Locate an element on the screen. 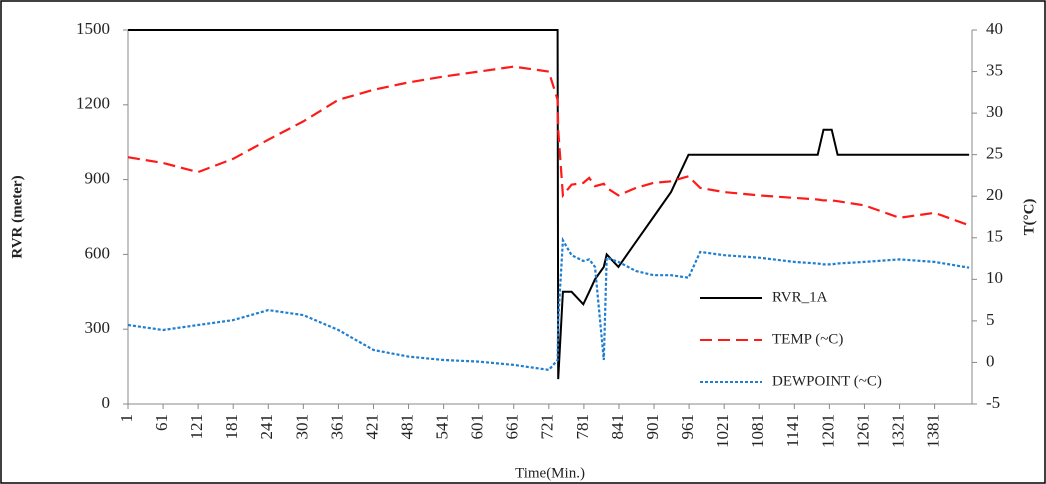  y2-tick-label: 20 is located at coordinates (994, 194).